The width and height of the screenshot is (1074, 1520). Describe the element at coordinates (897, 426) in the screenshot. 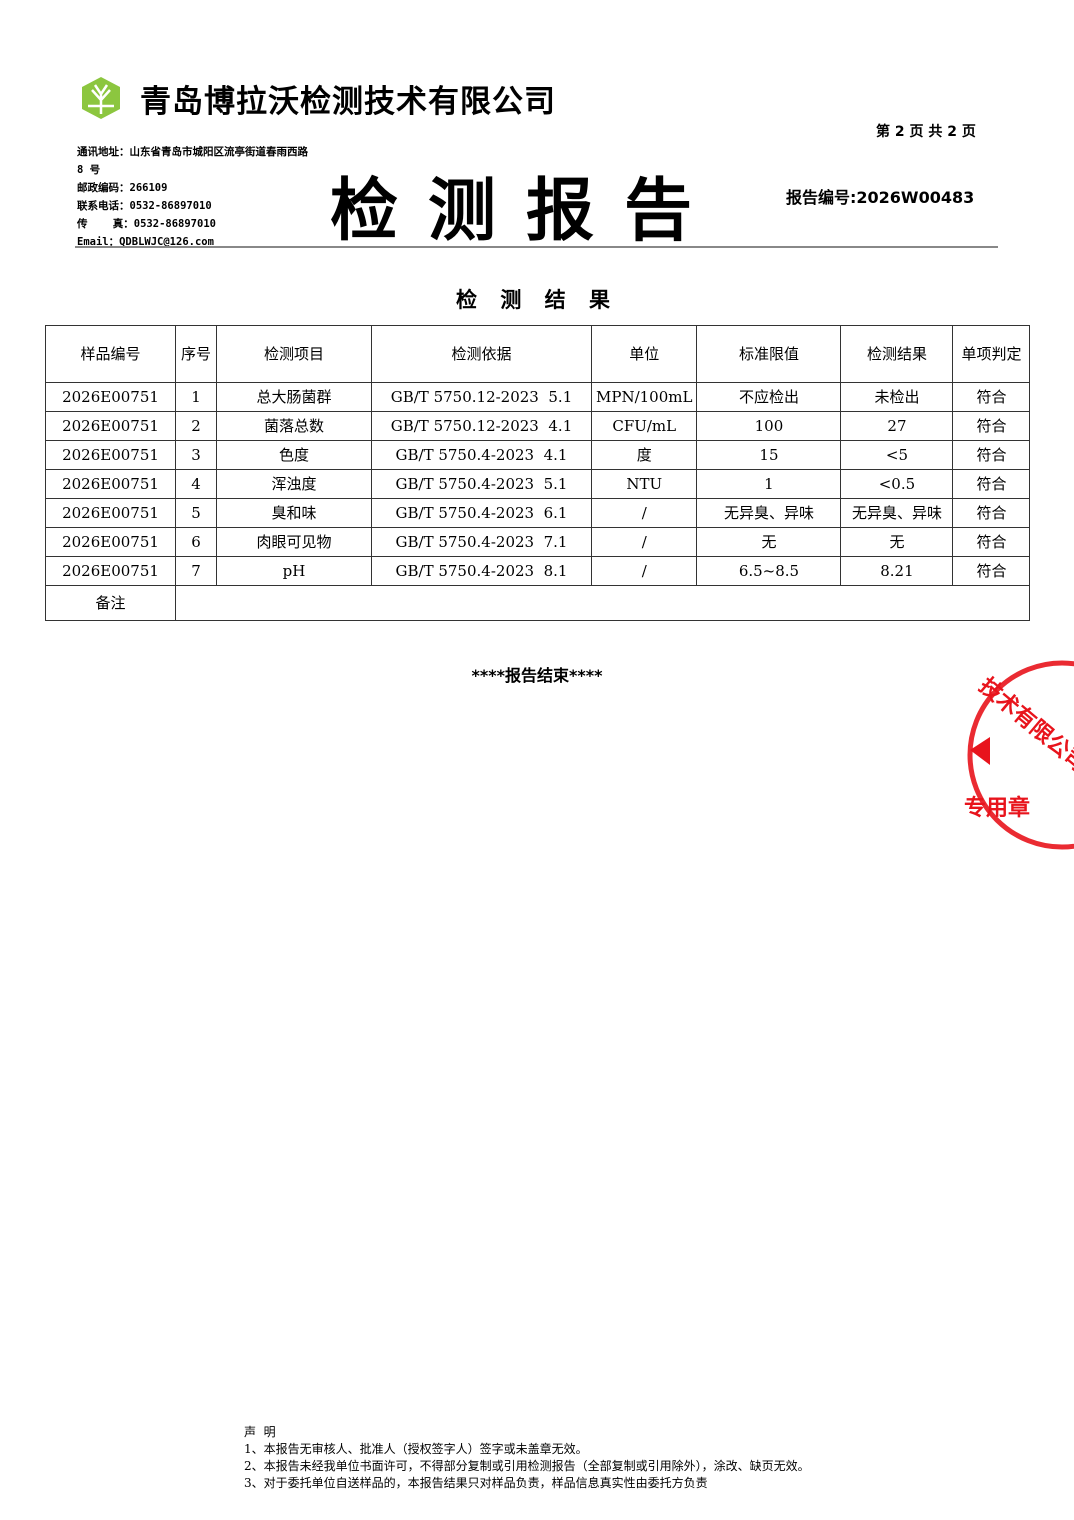

I see `table-cell: 27` at that location.